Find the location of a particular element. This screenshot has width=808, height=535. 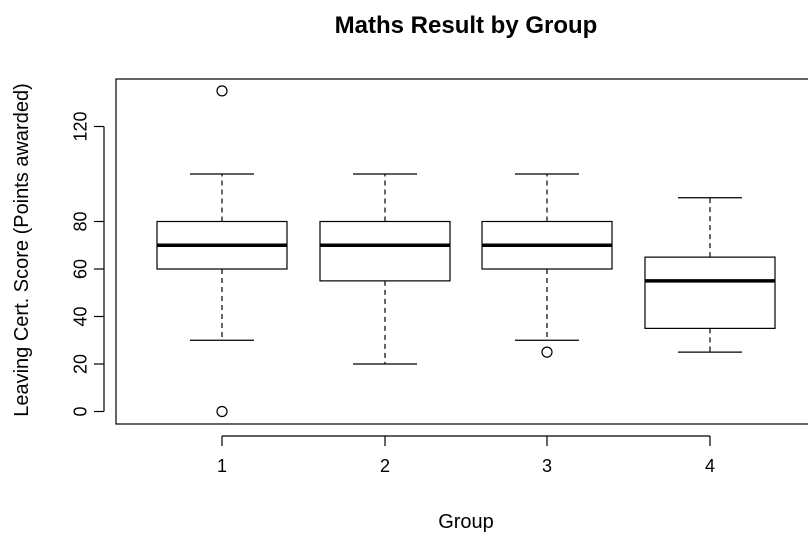

y-tick-label: 60 is located at coordinates (80, 269).